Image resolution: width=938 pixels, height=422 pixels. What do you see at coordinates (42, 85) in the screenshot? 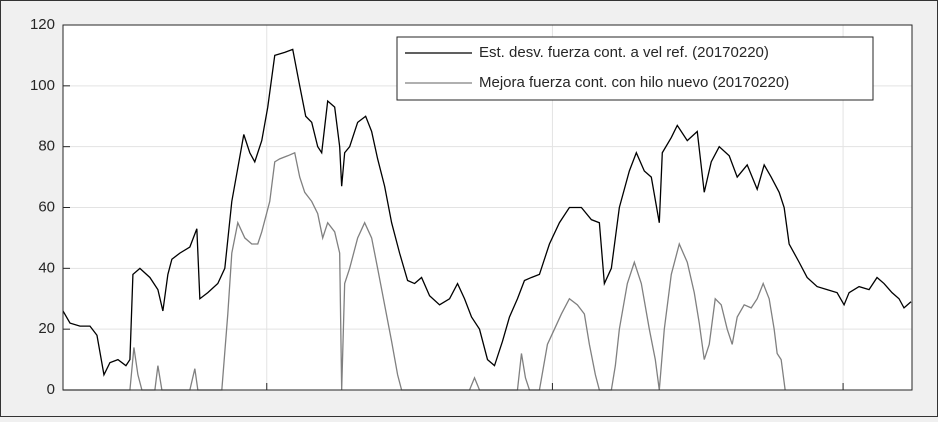
I see `y-tick-label: 100` at bounding box center [42, 85].